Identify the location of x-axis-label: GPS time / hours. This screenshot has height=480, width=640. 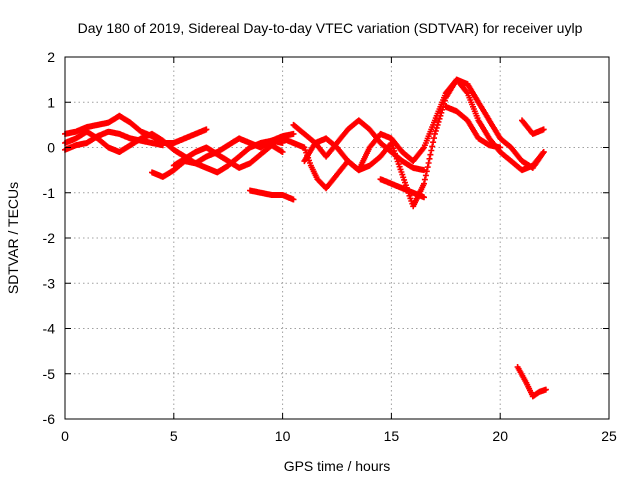
(337, 466).